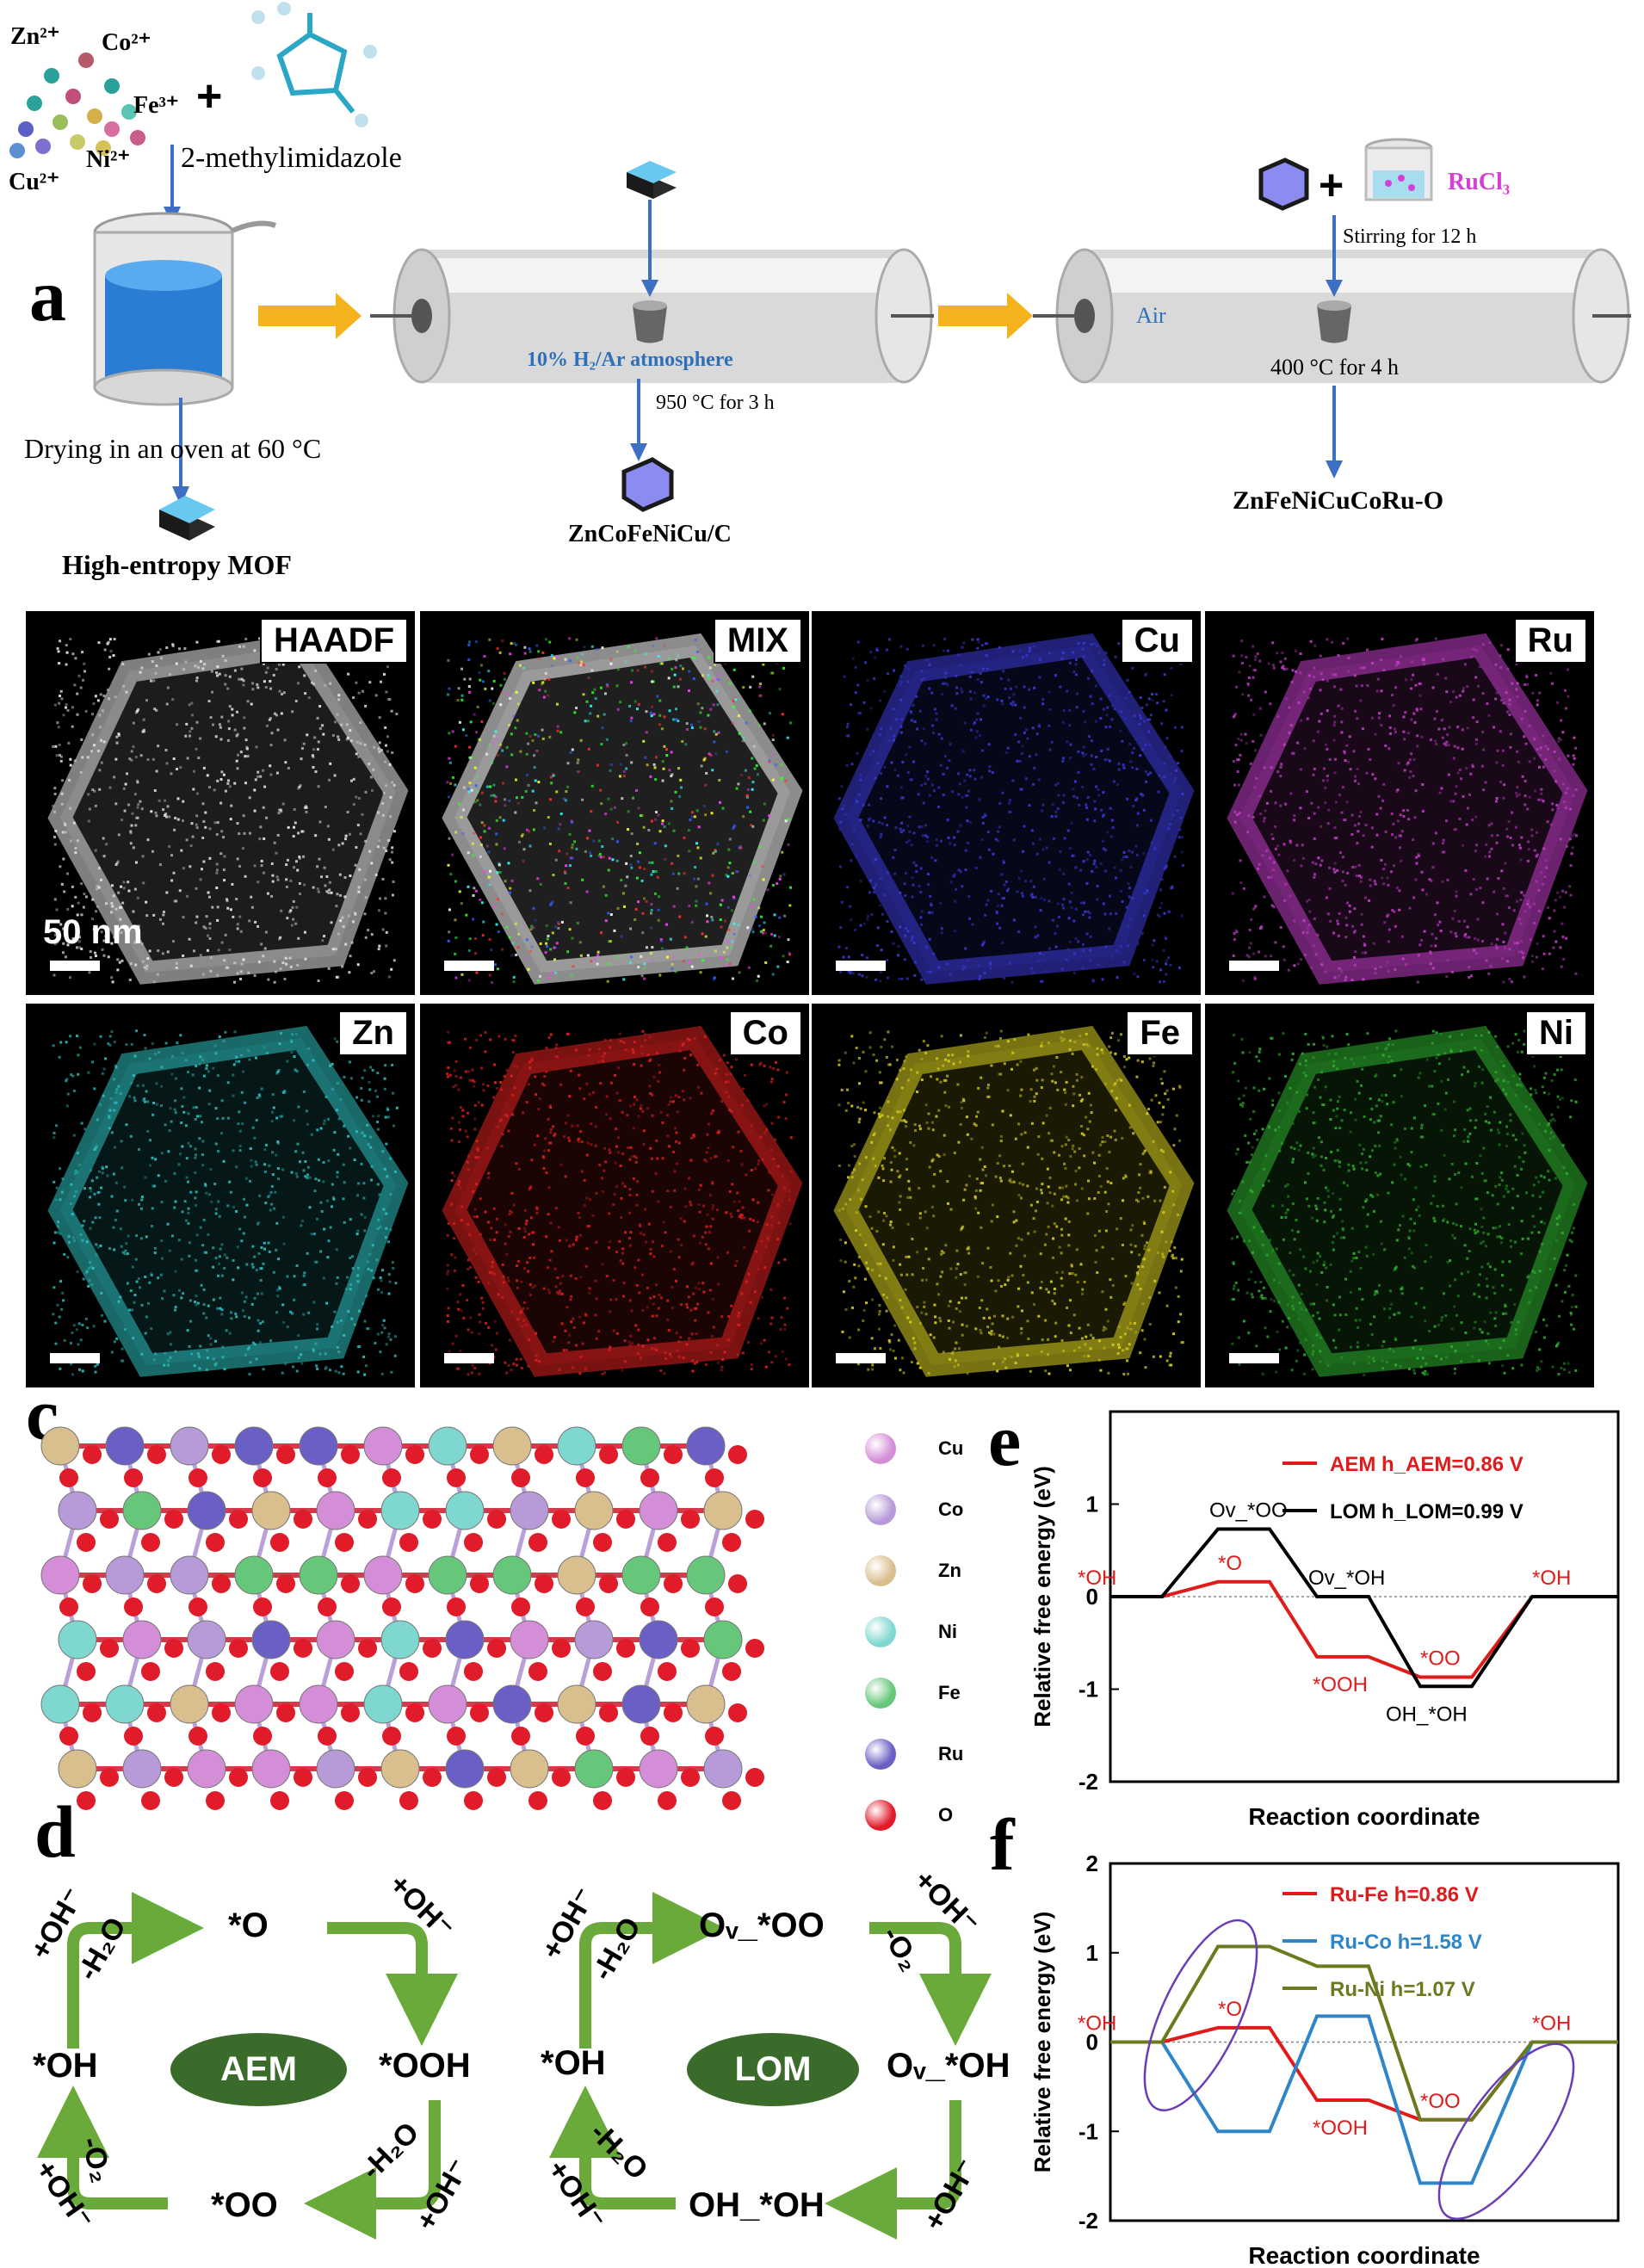 The image size is (1644, 2268). What do you see at coordinates (126, 42) in the screenshot?
I see `ion-co-label: Co²⁺` at bounding box center [126, 42].